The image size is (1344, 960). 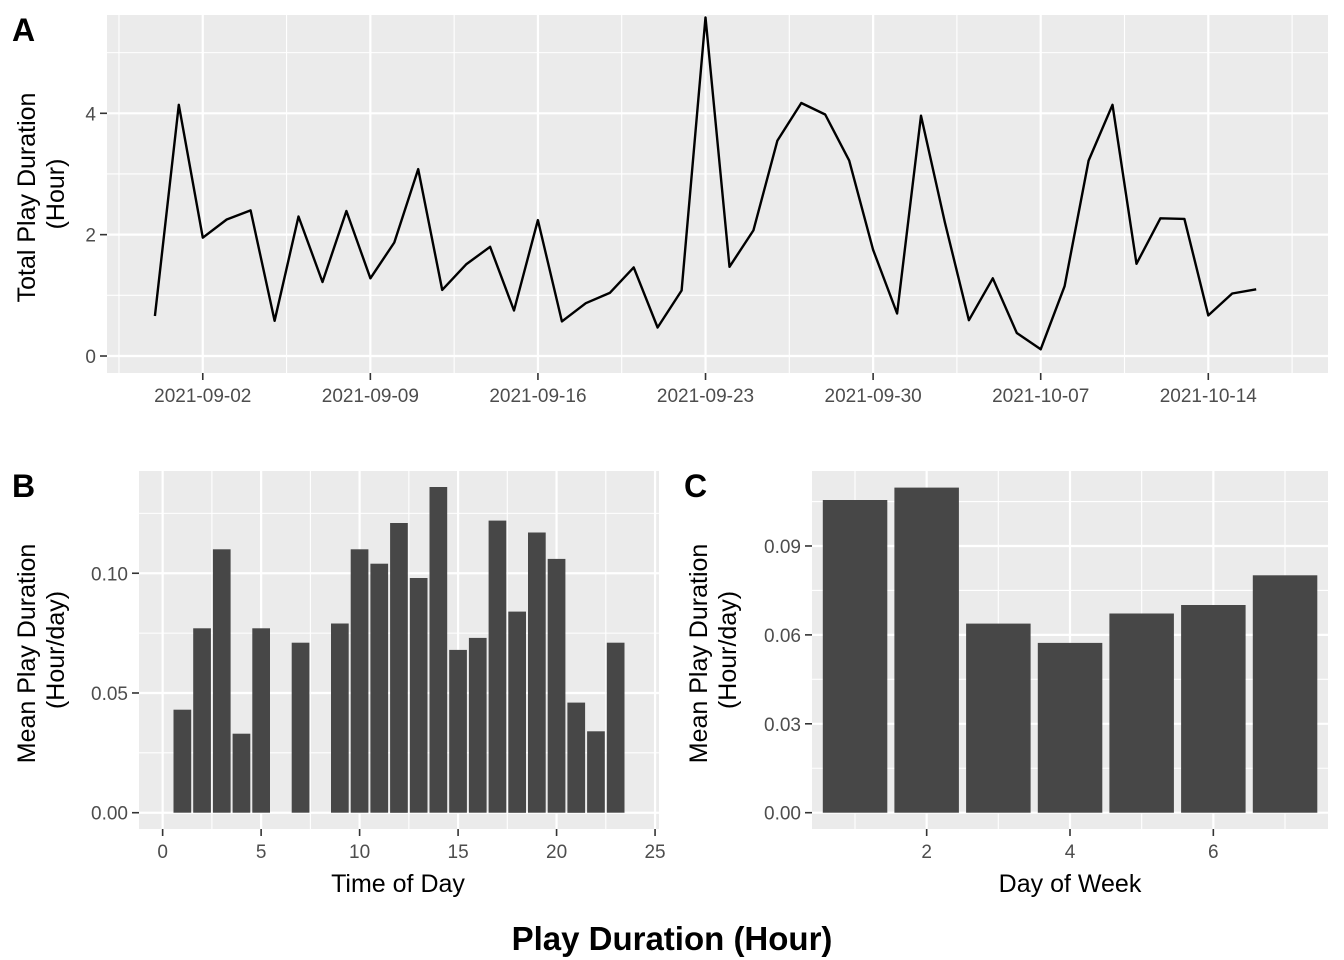 I want to click on panel-b-tag: B, so click(x=23, y=486).